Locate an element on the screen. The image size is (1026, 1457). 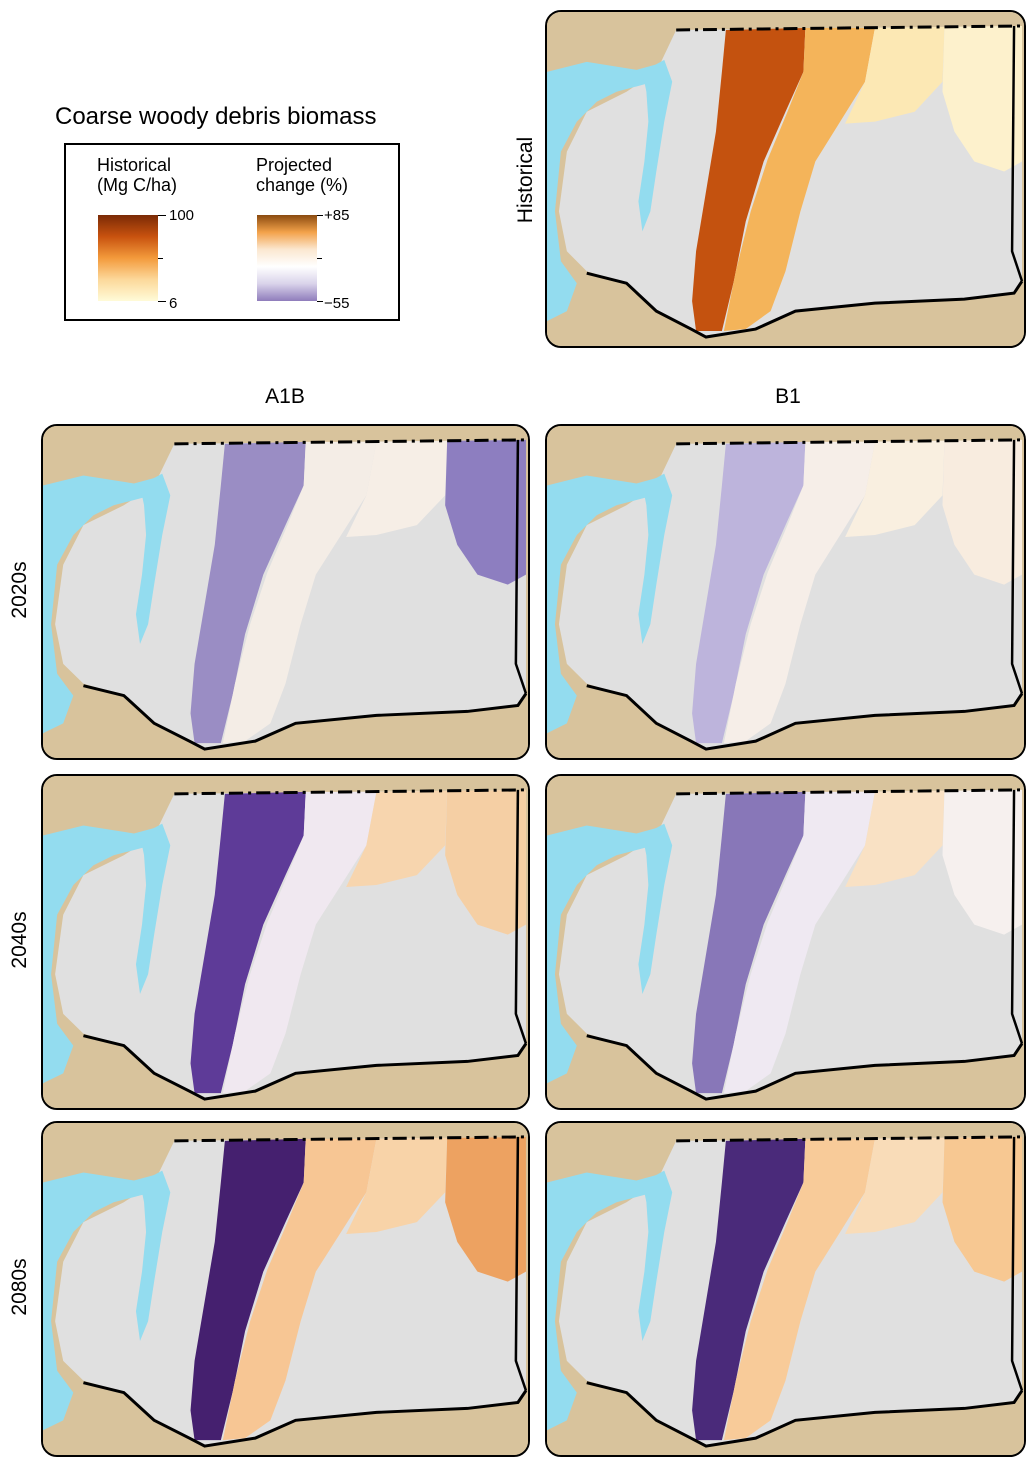
row-label-2040s: 2040s is located at coordinates (19, 940).